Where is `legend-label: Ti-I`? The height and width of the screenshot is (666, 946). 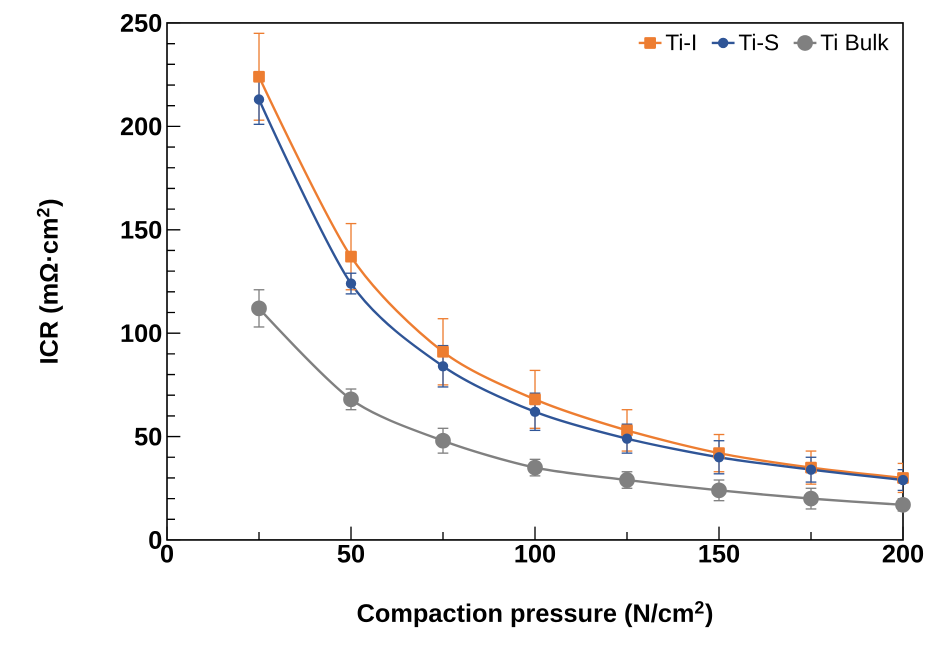 legend-label: Ti-I is located at coordinates (681, 42).